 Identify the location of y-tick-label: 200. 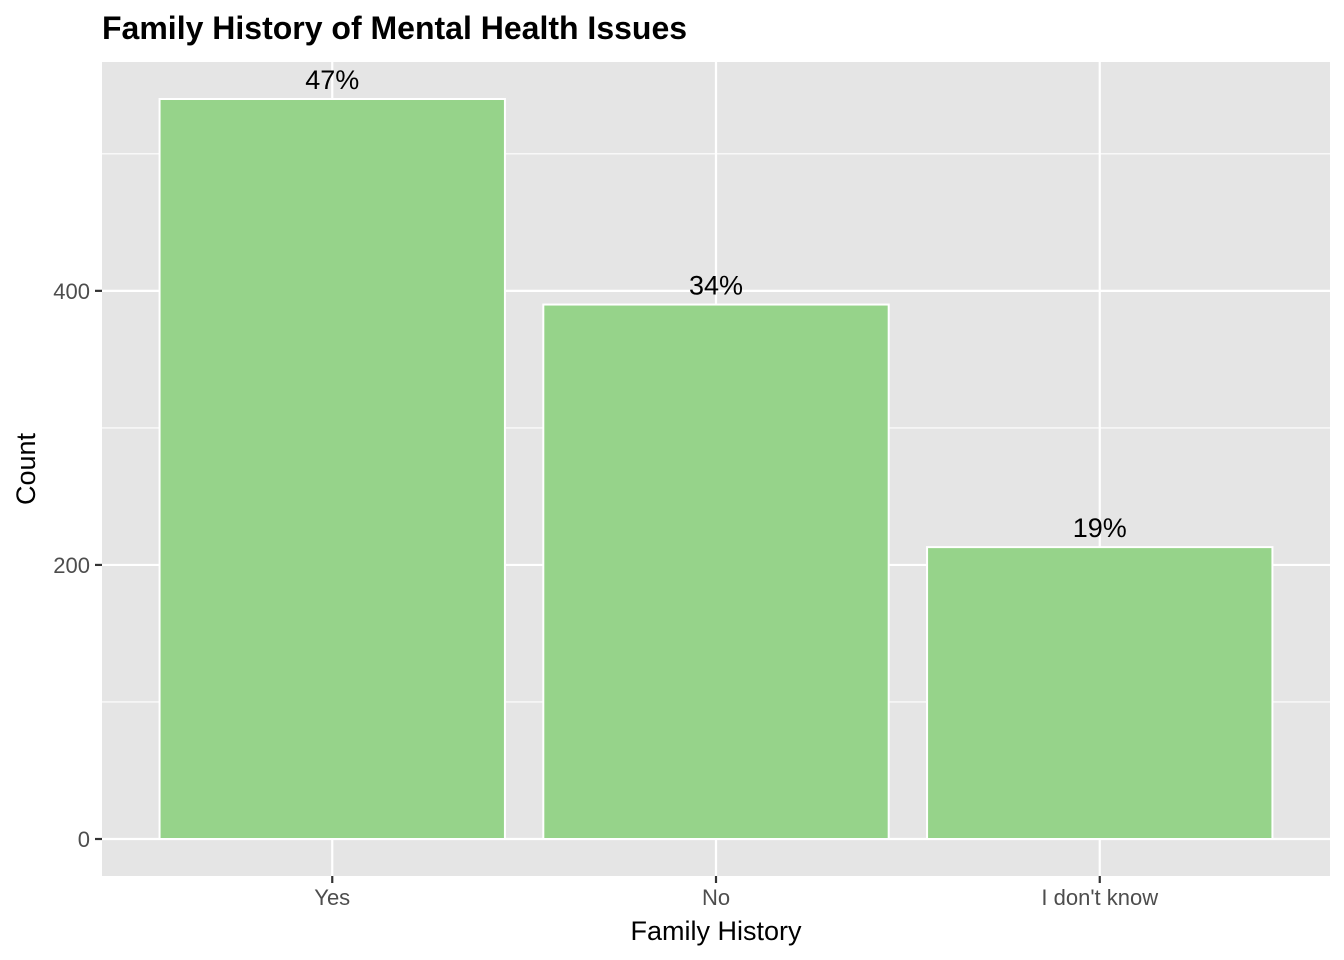
(71, 565).